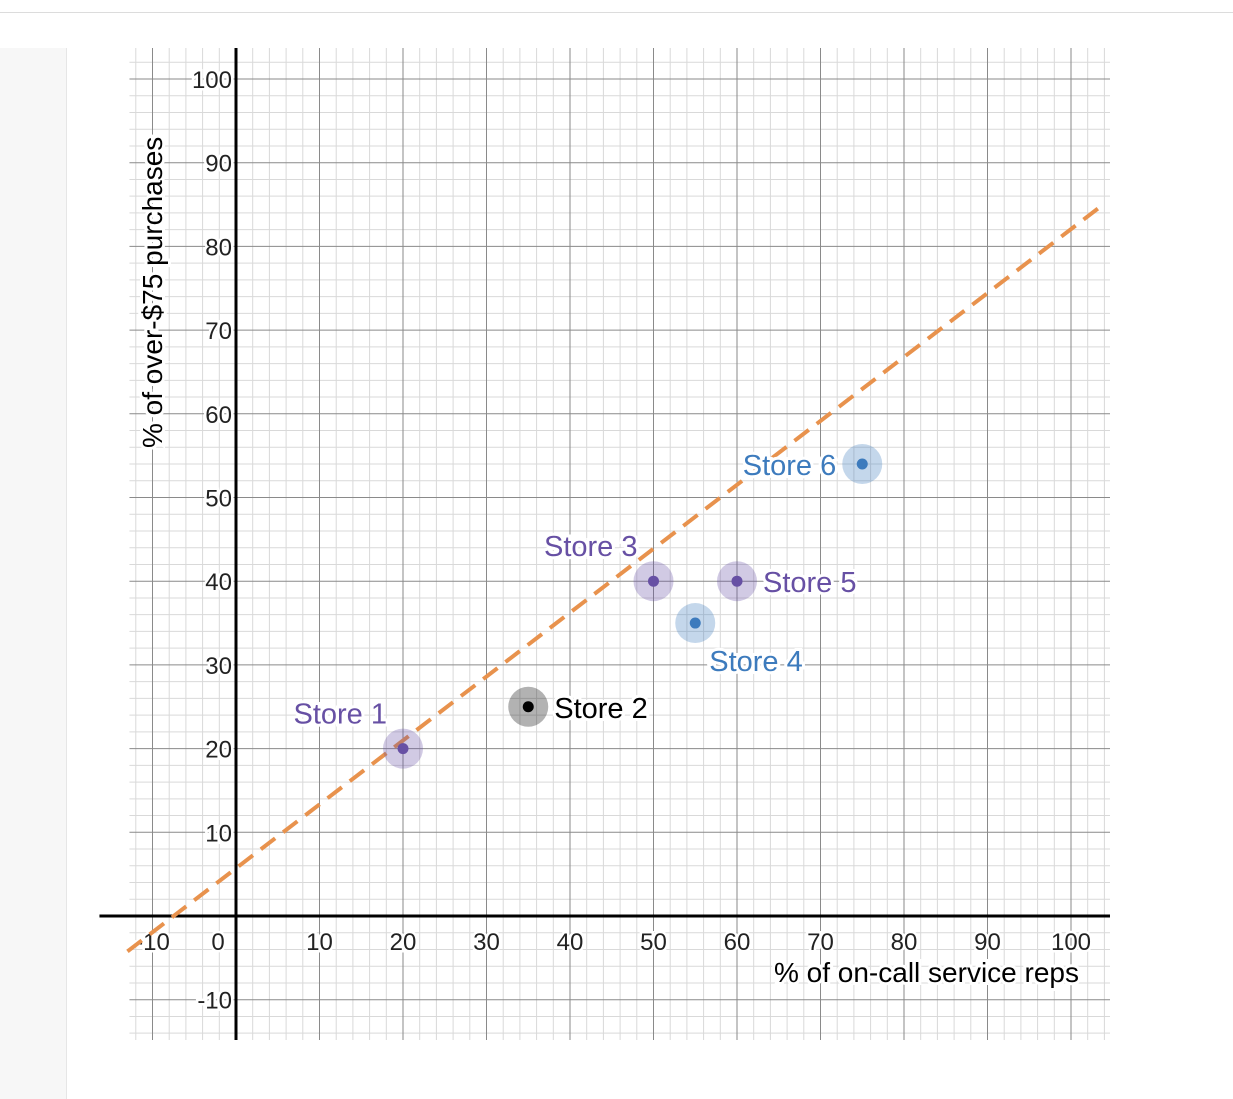 This screenshot has height=1099, width=1233. What do you see at coordinates (653, 942) in the screenshot?
I see `x-tick-label: 50` at bounding box center [653, 942].